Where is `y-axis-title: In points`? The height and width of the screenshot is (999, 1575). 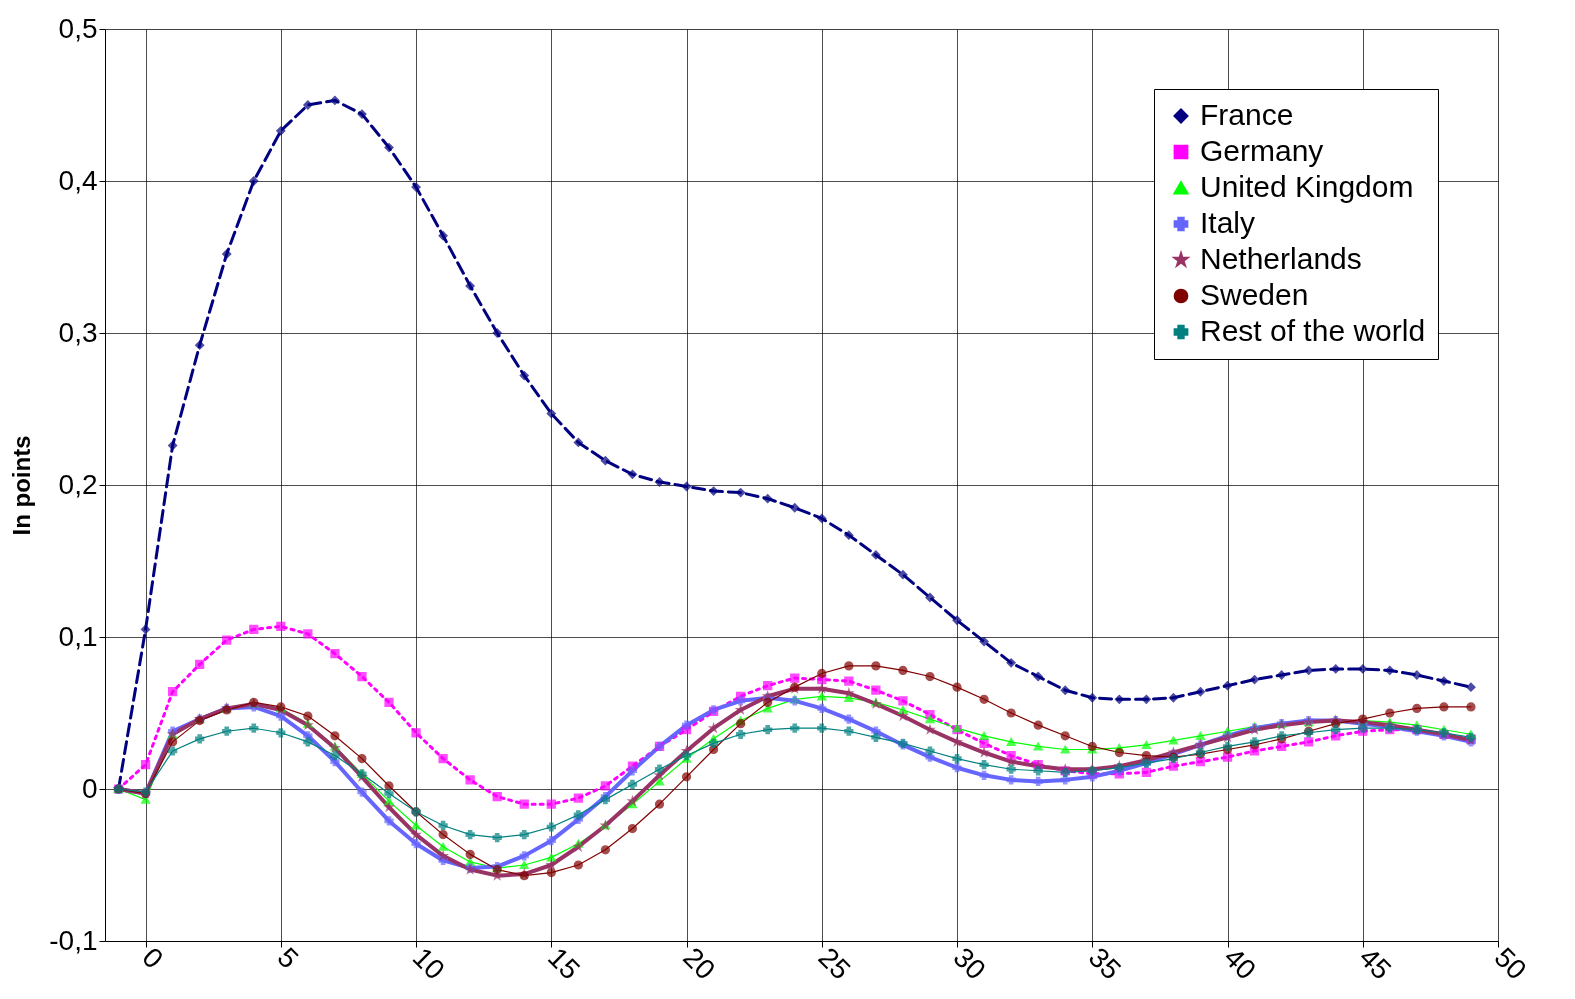 y-axis-title: In points is located at coordinates (22, 485).